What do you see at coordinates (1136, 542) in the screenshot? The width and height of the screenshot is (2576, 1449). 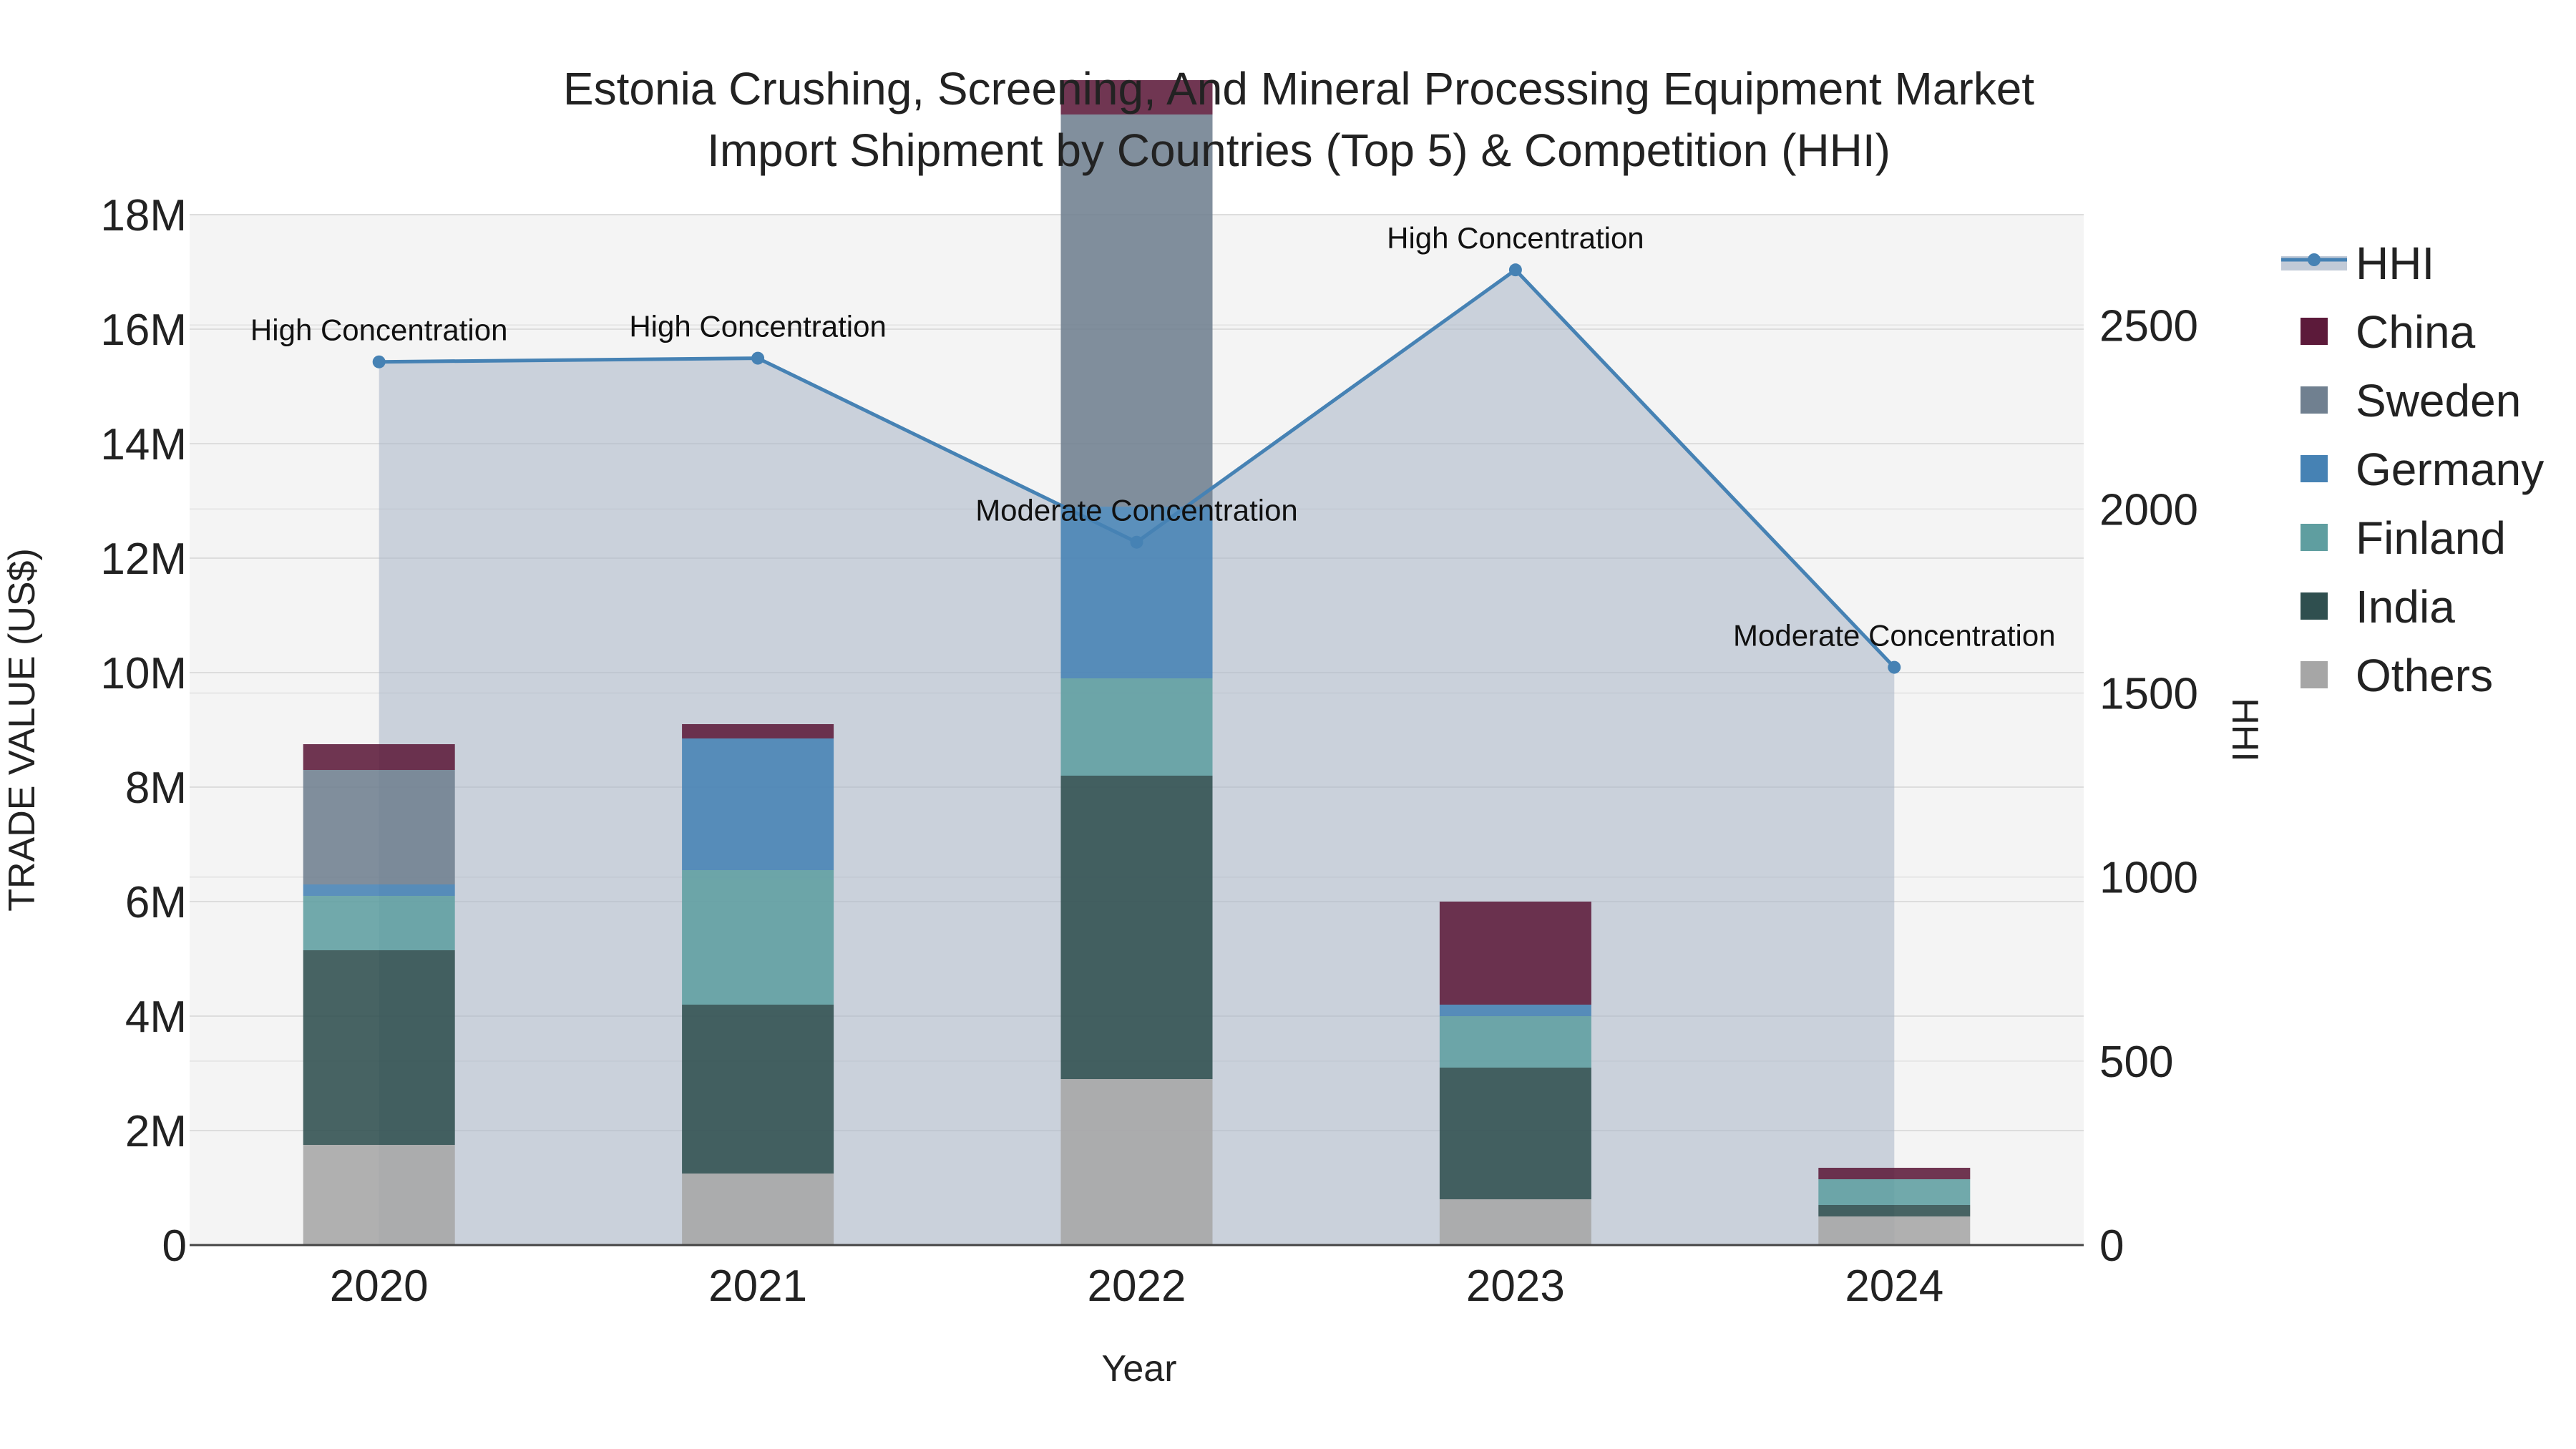 I see `hhi-point-2022` at bounding box center [1136, 542].